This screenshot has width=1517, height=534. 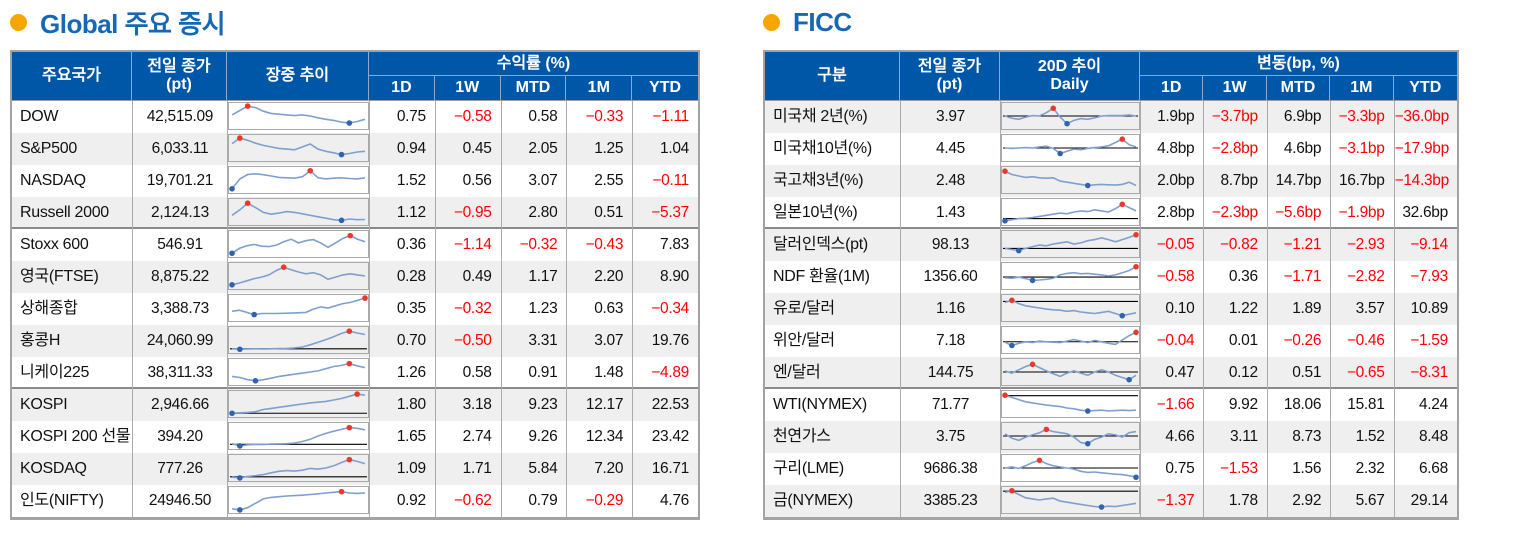 I want to click on instrument-name: 일본10년(%), so click(x=815, y=212).